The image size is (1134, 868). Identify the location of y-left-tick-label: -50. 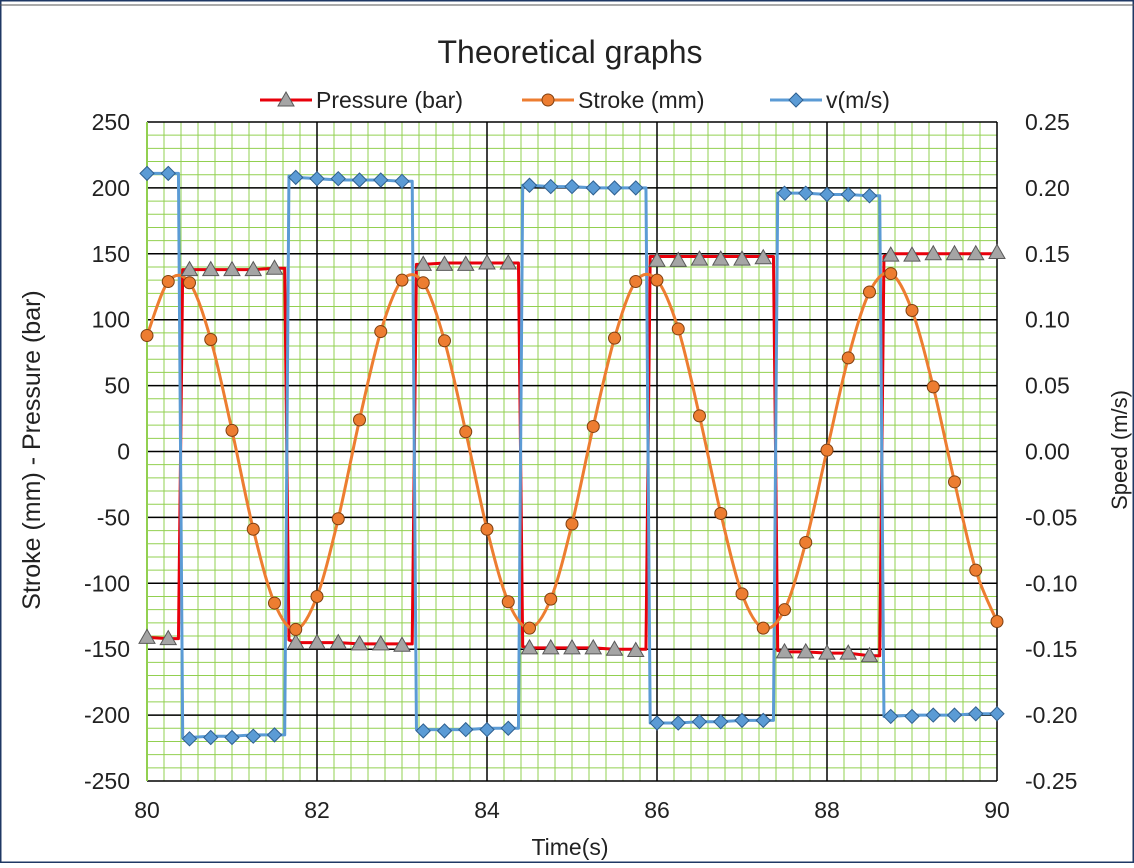
(113, 517).